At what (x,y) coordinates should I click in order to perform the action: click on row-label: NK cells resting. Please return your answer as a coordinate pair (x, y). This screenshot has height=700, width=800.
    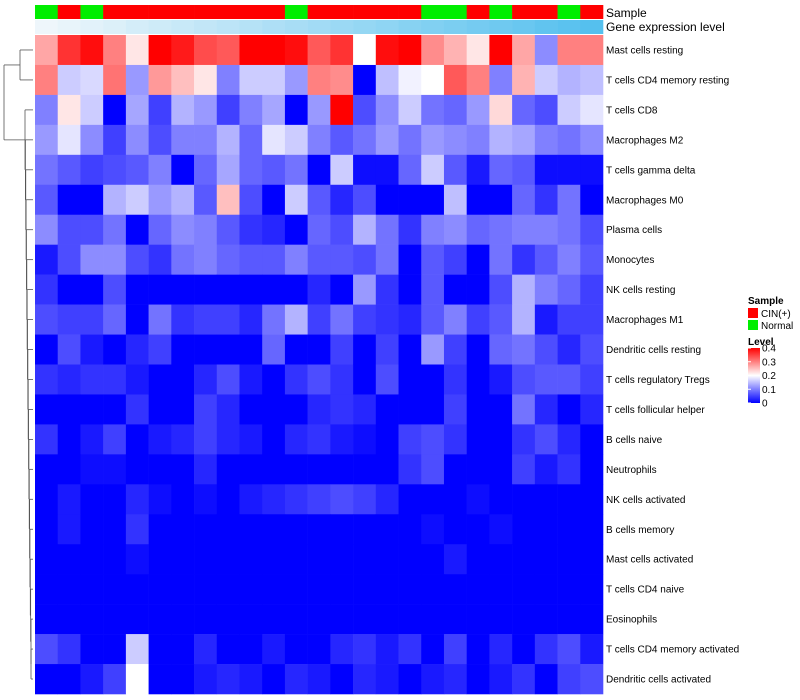
    Looking at the image, I should click on (640, 290).